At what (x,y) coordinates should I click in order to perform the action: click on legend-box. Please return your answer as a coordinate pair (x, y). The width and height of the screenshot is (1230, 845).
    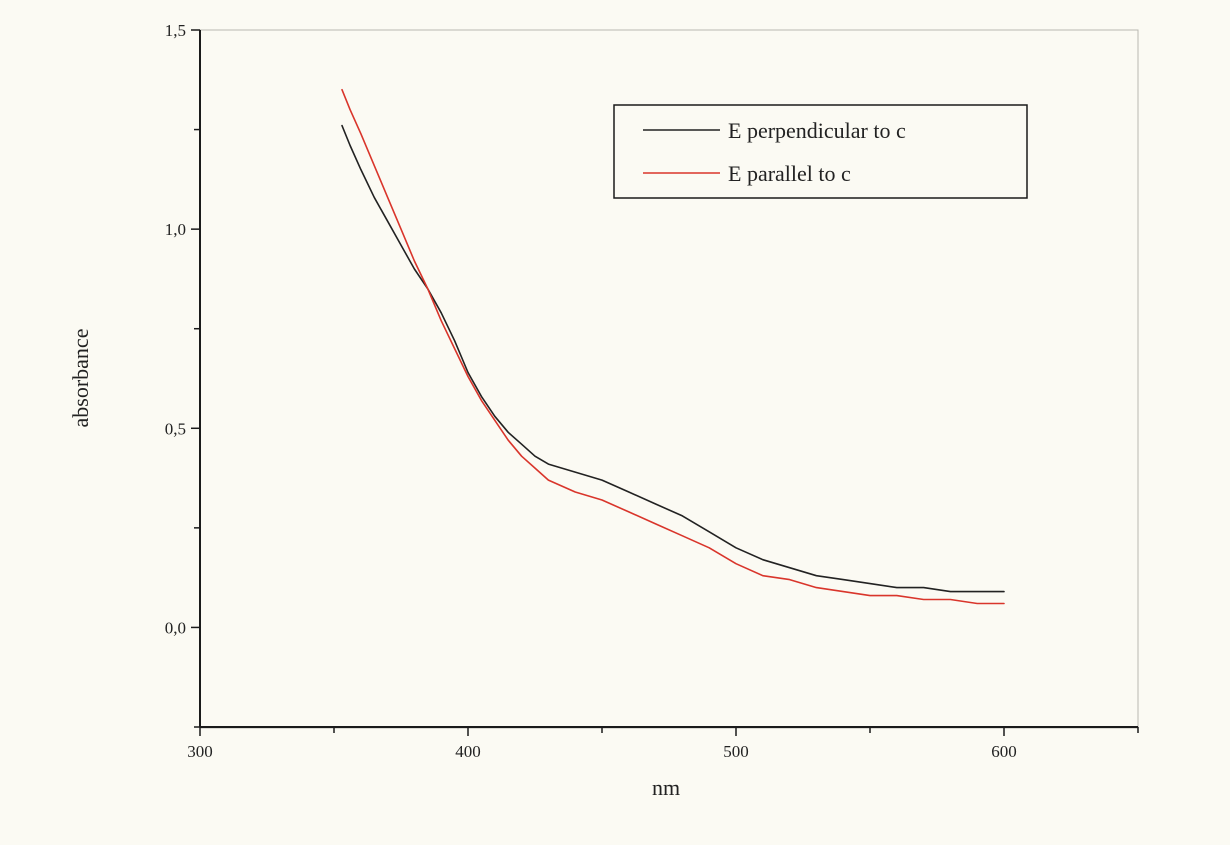
    Looking at the image, I should click on (820, 151).